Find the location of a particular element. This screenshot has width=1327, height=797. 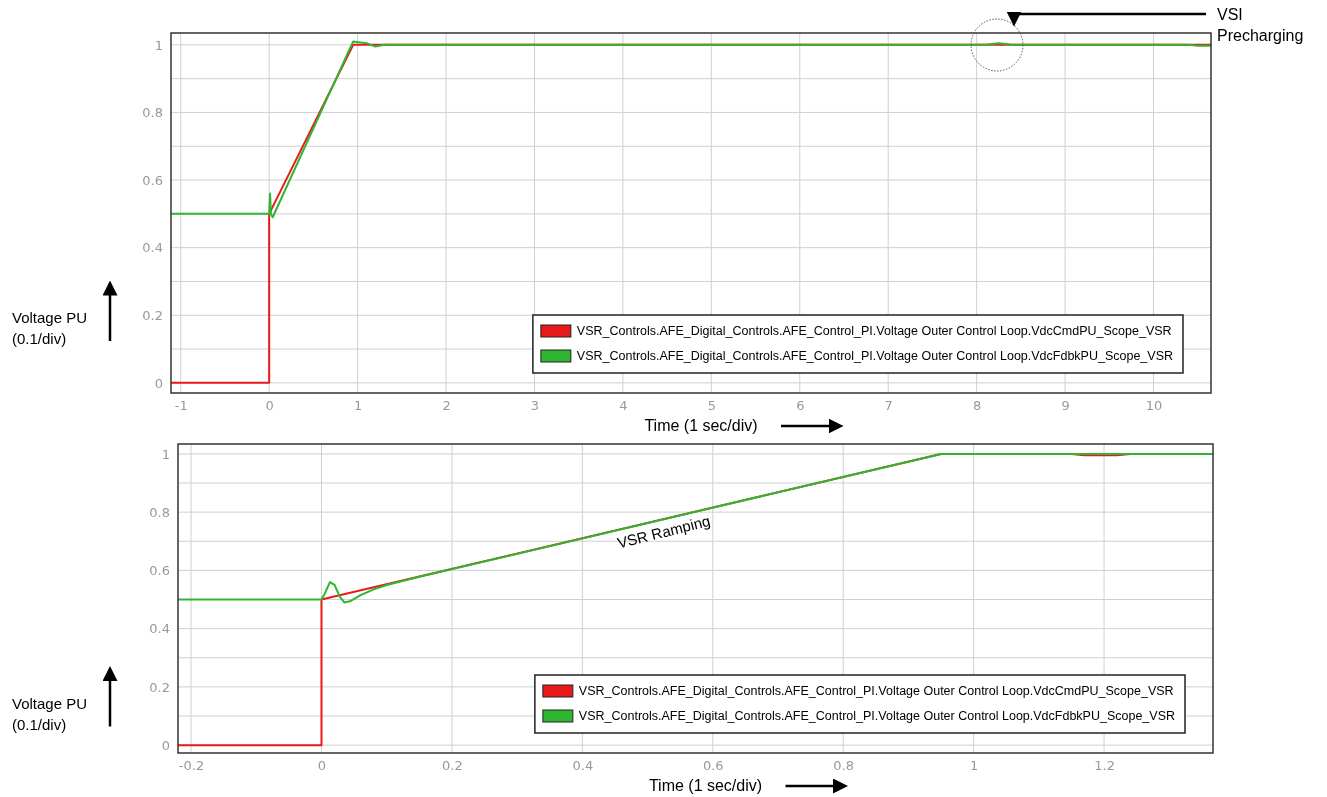

x-tick-label: 0.2 is located at coordinates (452, 766).